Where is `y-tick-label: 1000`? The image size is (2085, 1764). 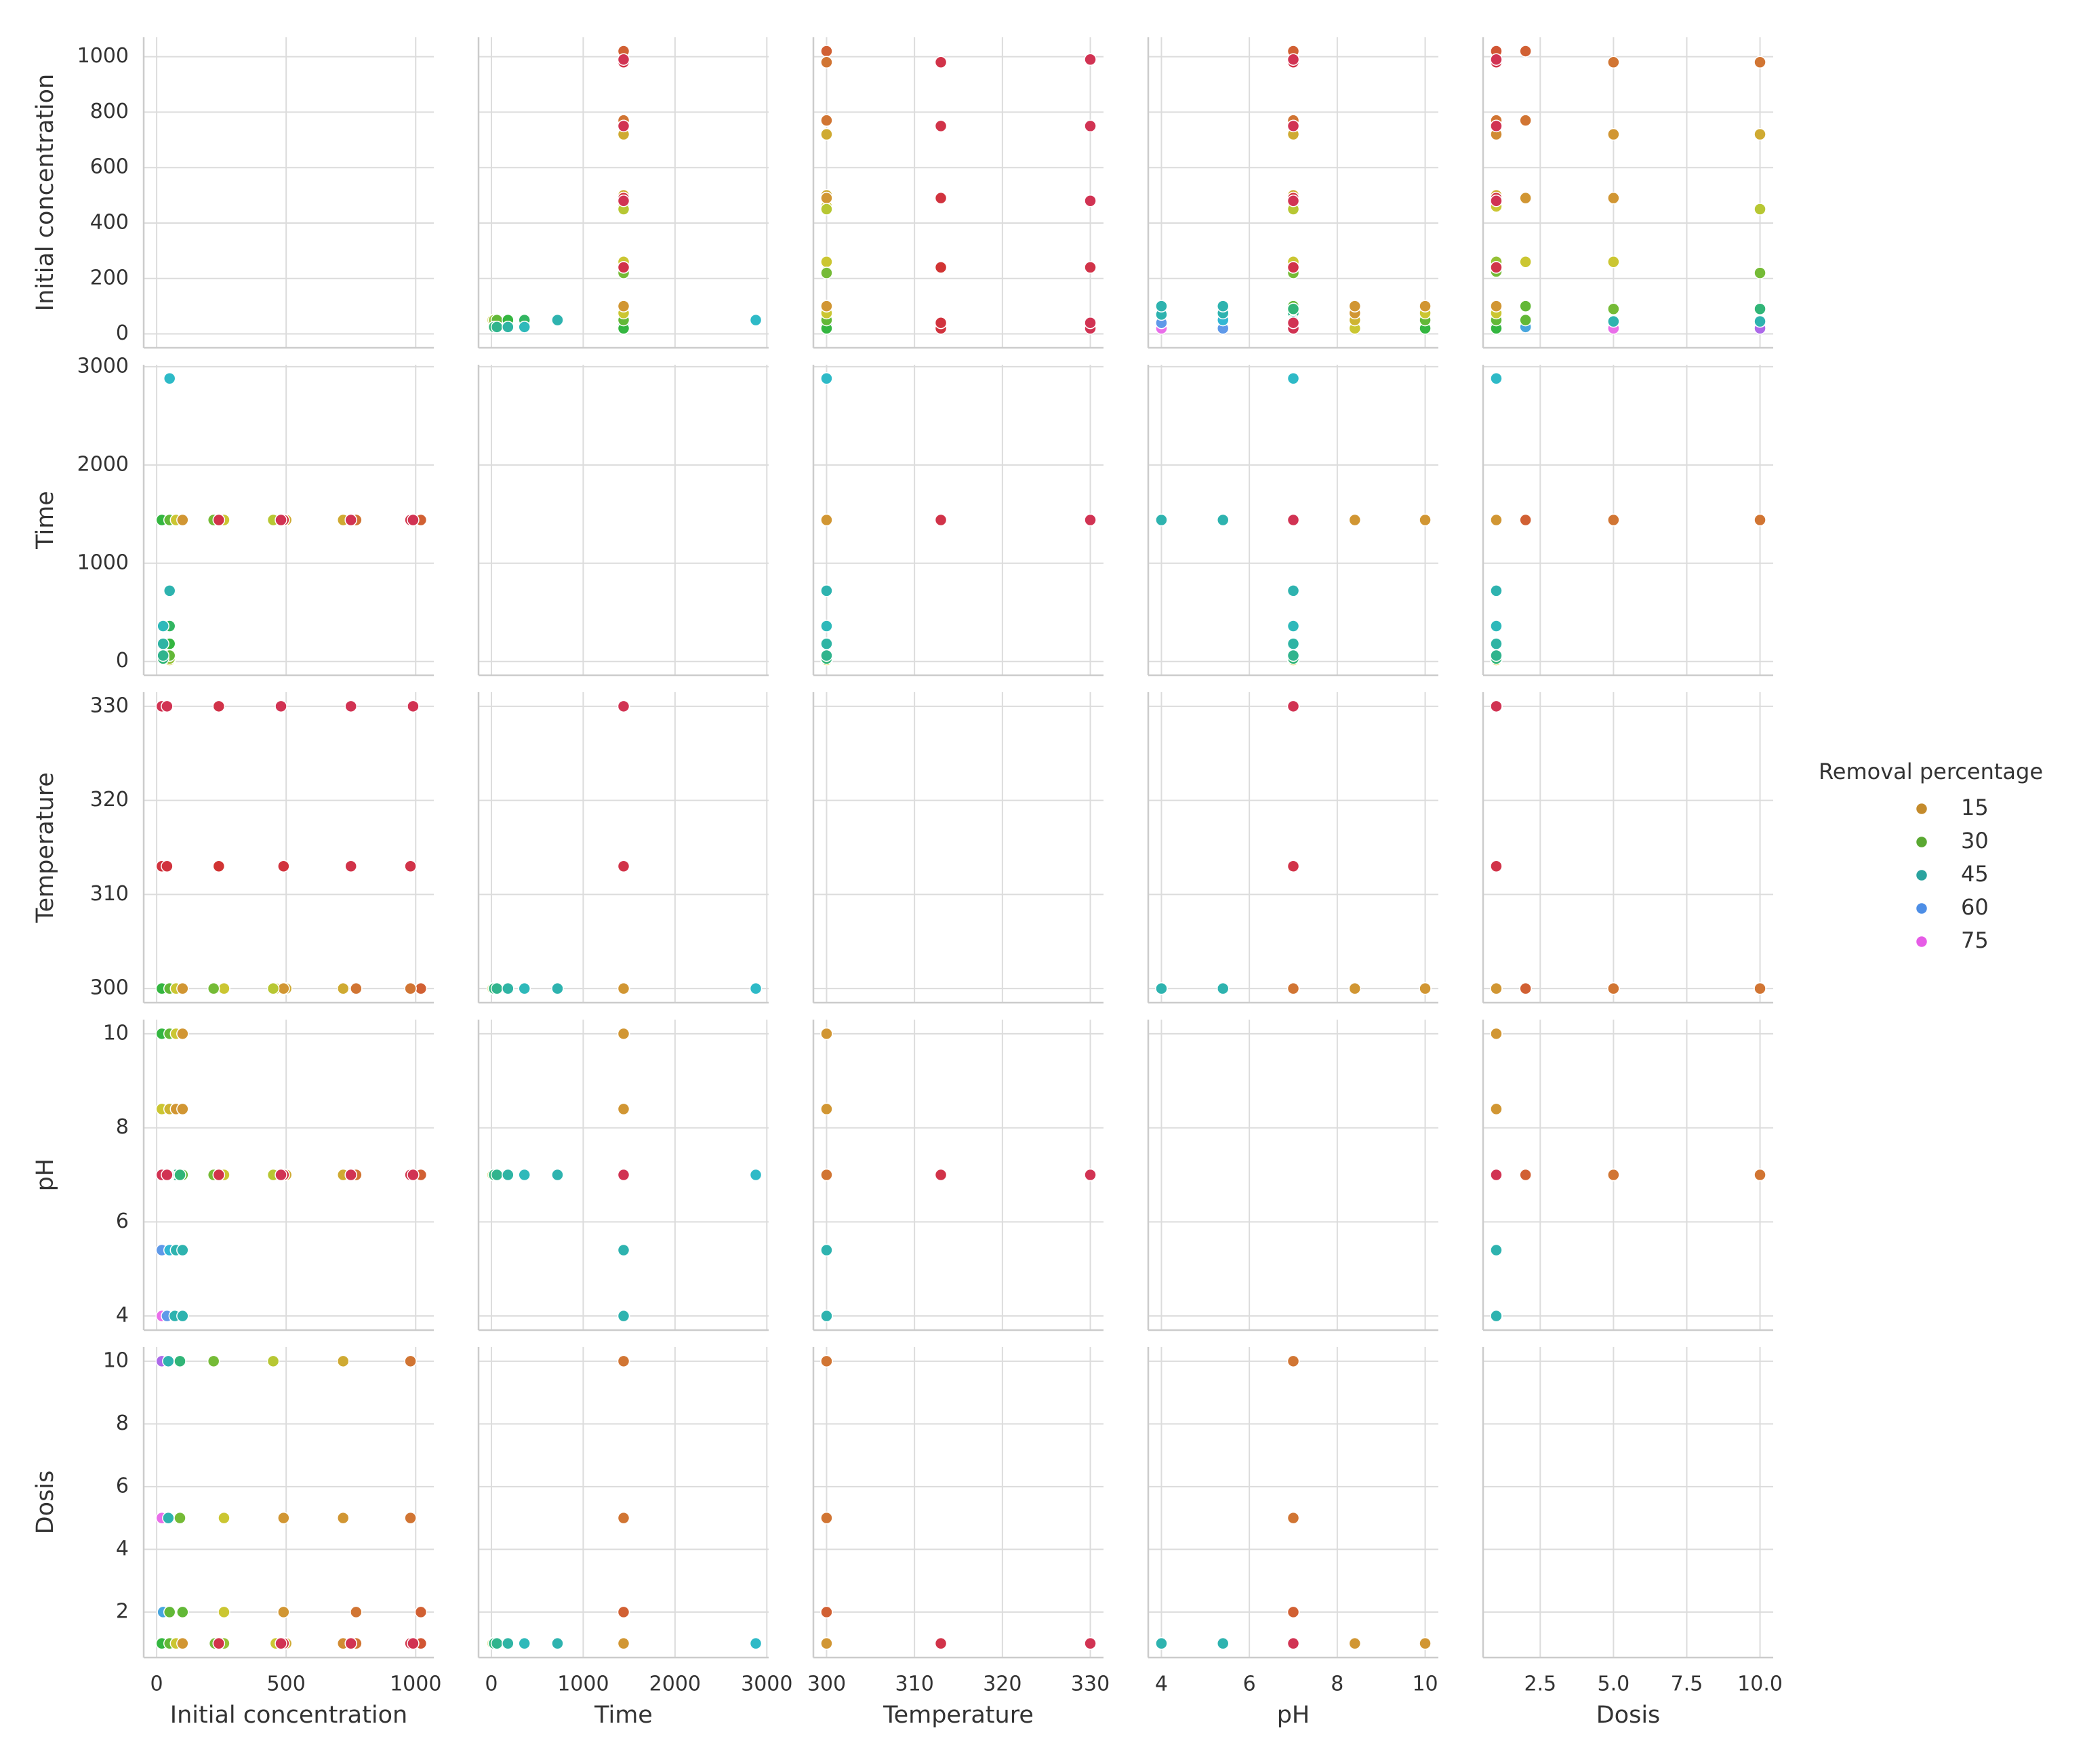
y-tick-label: 1000 is located at coordinates (103, 56).